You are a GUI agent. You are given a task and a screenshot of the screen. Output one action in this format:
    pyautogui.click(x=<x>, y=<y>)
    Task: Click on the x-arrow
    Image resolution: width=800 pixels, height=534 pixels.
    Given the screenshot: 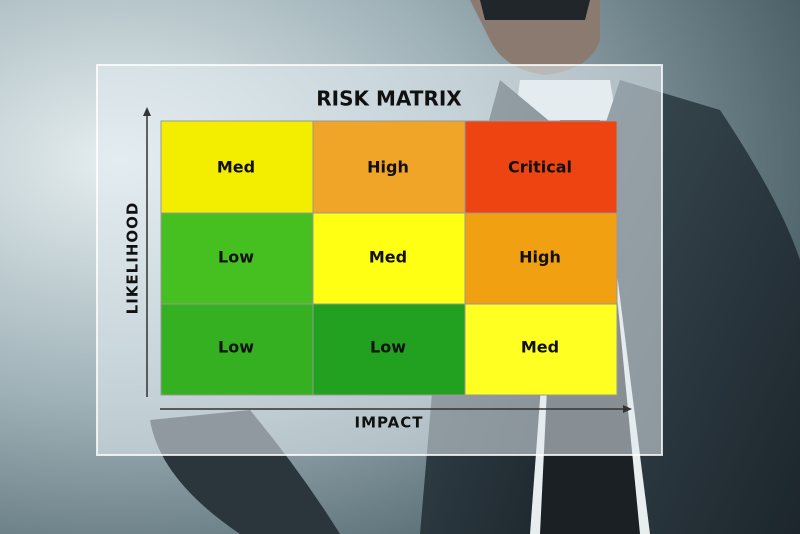 What is the action you would take?
    pyautogui.click(x=627, y=409)
    